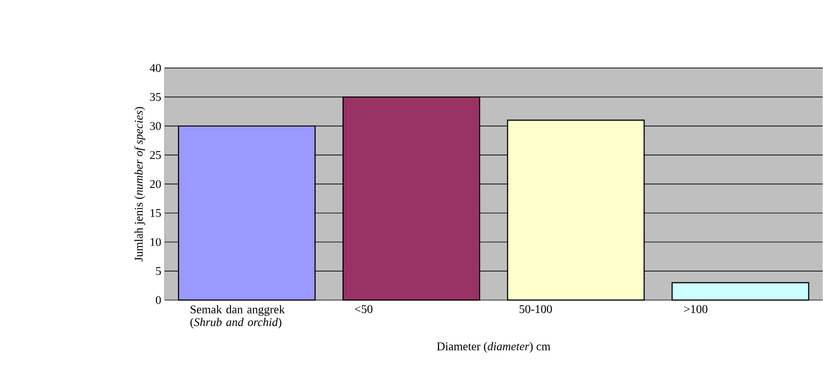 This screenshot has width=823, height=367. I want to click on x-tick-label: <50, so click(363, 309).